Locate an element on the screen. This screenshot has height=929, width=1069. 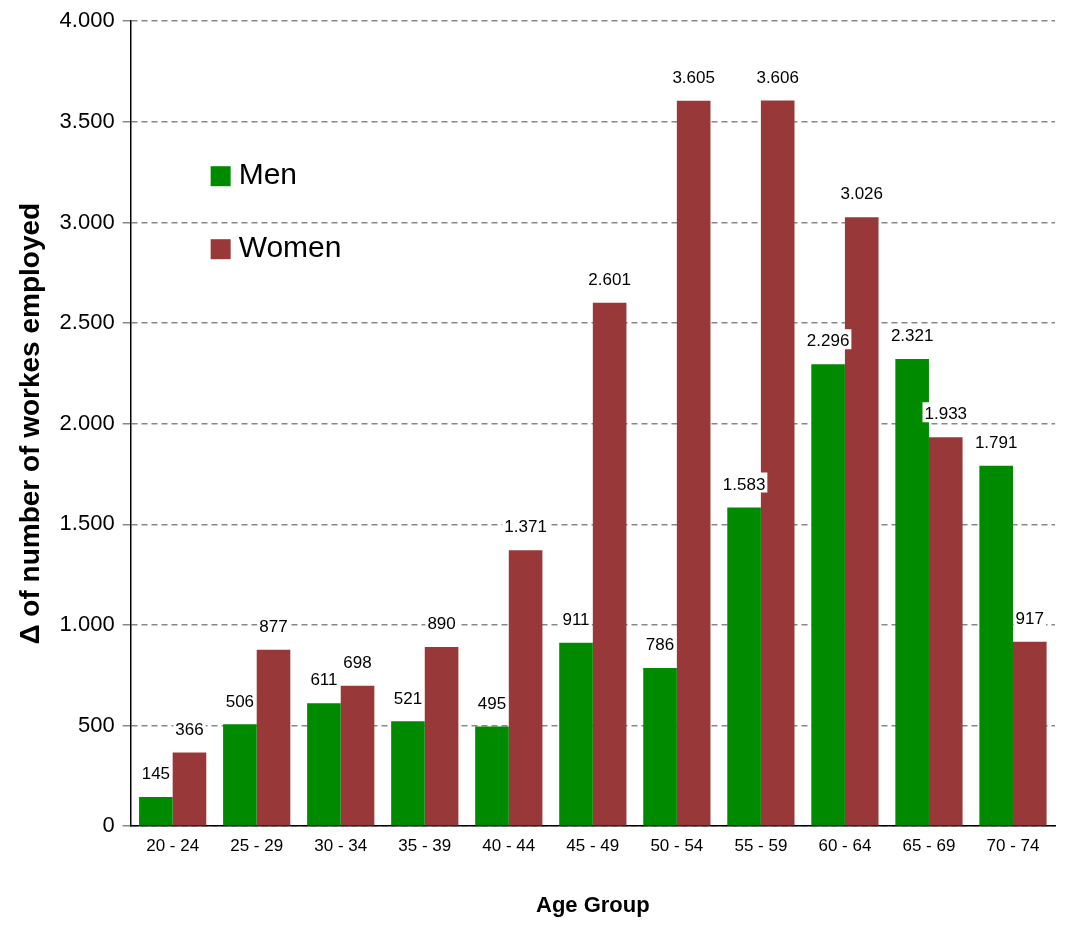
data-label: 786 is located at coordinates (660, 645).